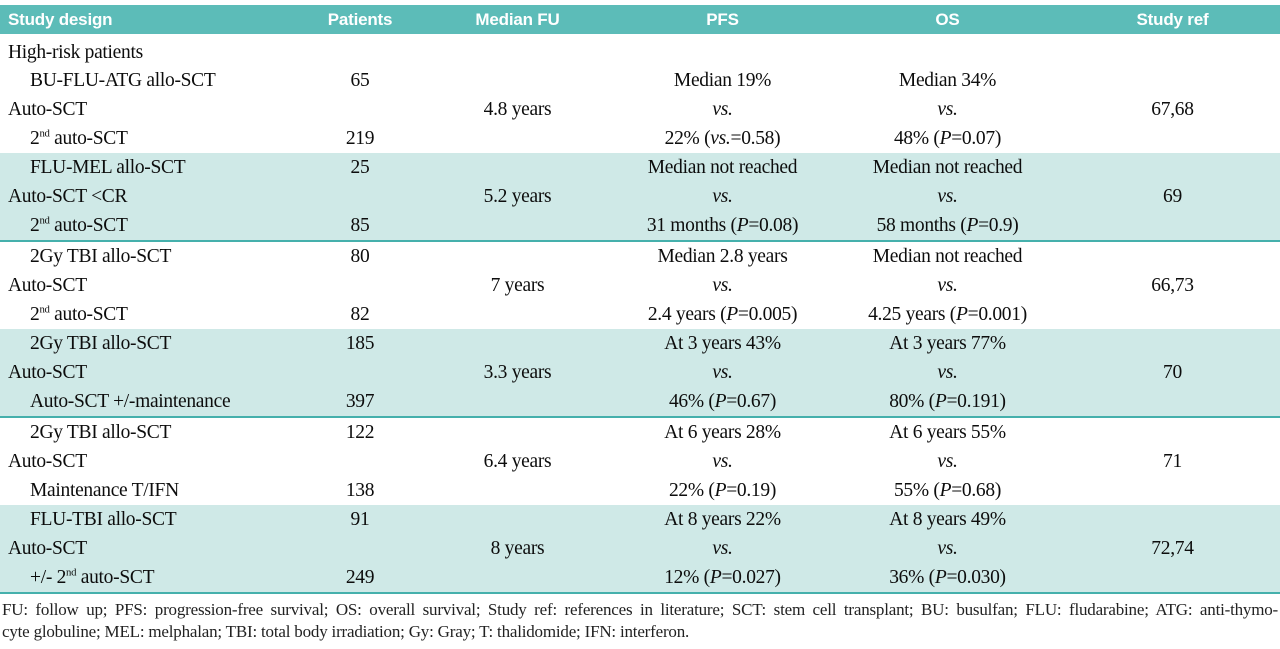  What do you see at coordinates (360, 256) in the screenshot?
I see `patients-cell: 80` at bounding box center [360, 256].